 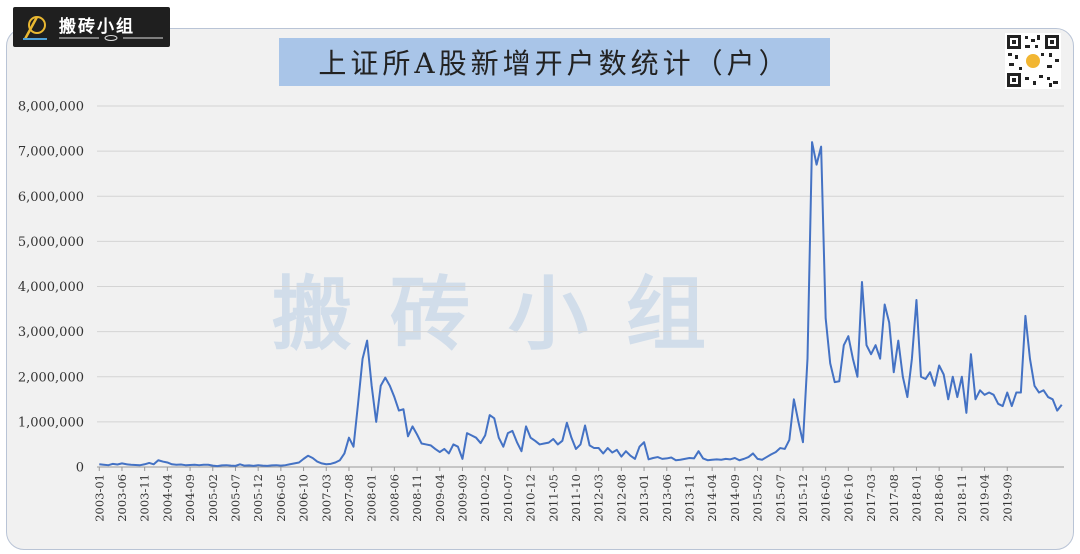 I want to click on y-tick-label: 0, so click(x=80, y=468).